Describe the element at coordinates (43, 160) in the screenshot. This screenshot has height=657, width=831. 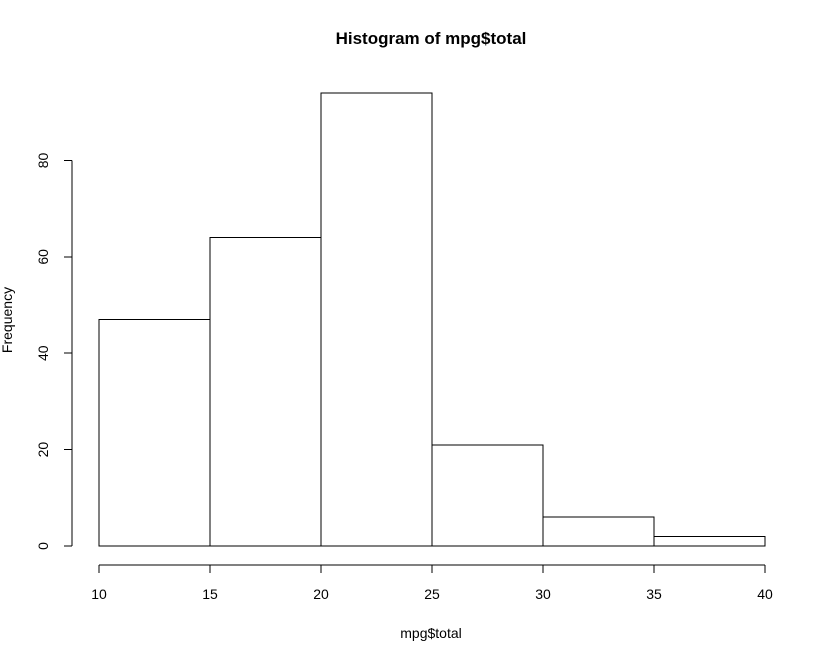
I see `y-tick-label: 80` at that location.